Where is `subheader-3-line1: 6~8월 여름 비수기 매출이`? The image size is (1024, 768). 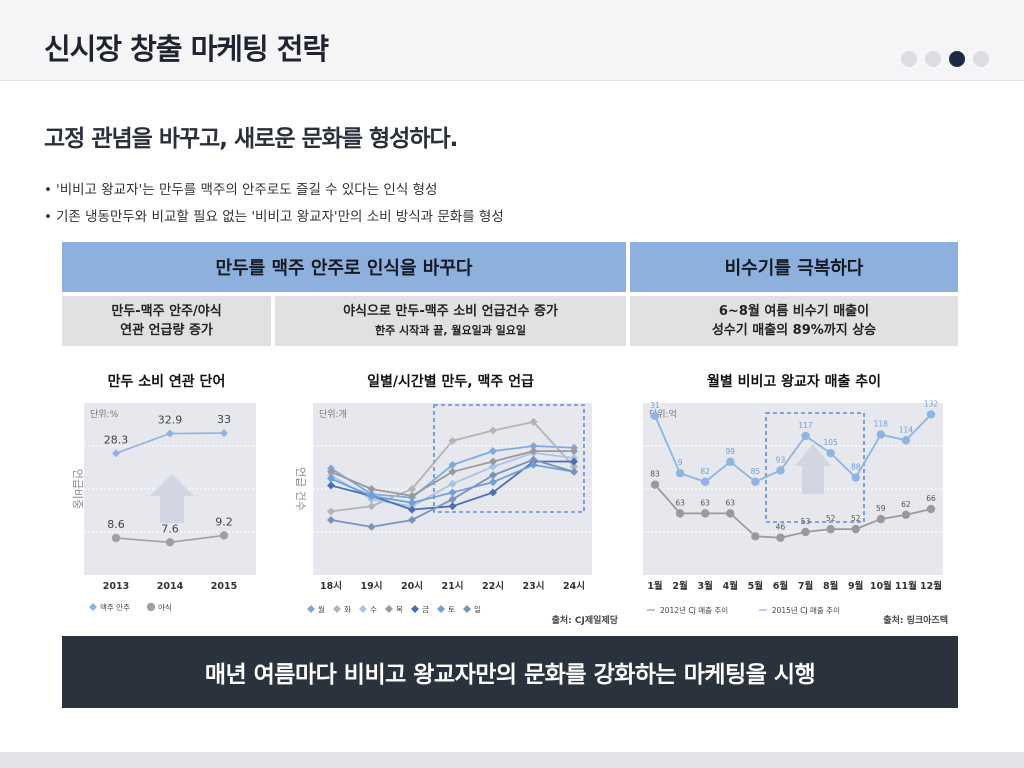
subheader-3-line1: 6~8월 여름 비수기 매출이 is located at coordinates (794, 311).